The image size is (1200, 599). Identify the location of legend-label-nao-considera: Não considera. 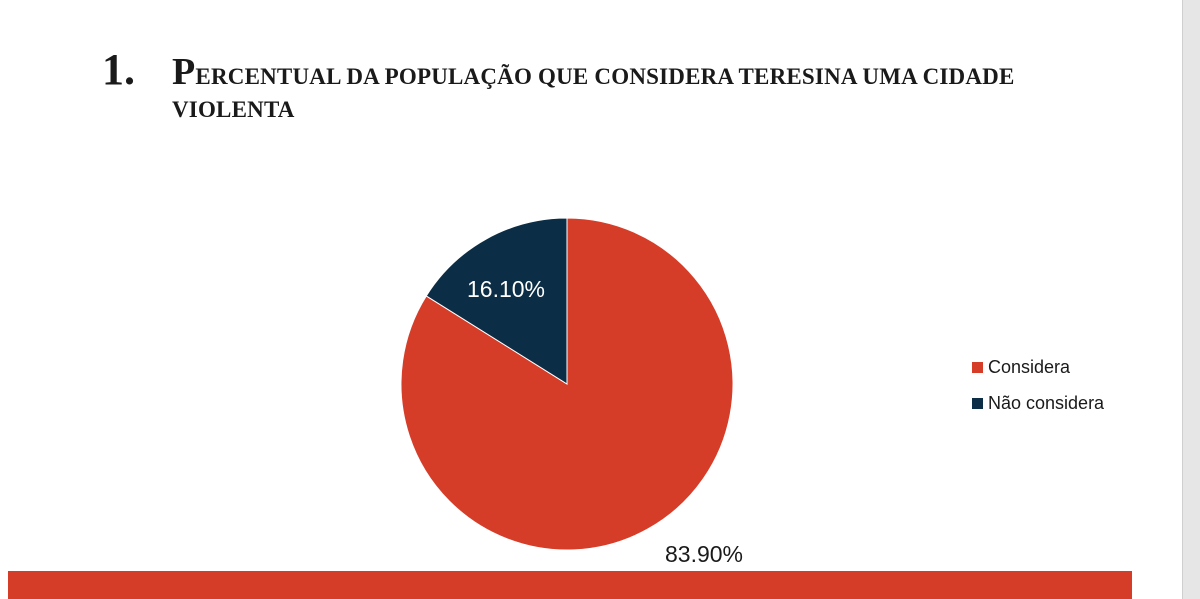
(1046, 402).